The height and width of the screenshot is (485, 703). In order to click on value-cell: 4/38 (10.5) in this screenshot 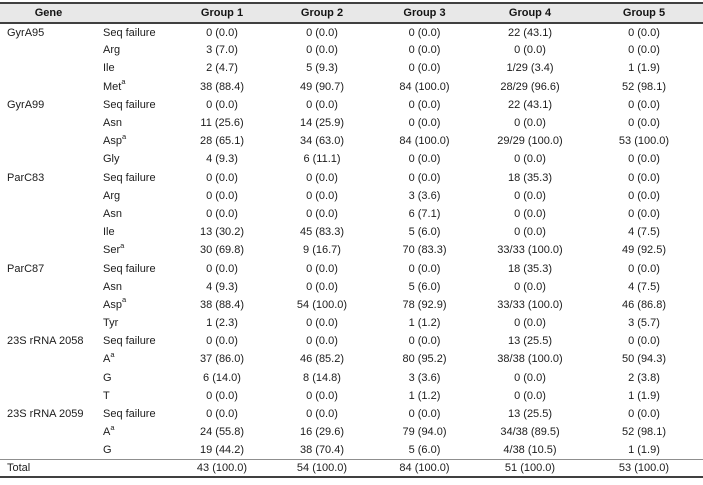, I will do `click(530, 450)`.